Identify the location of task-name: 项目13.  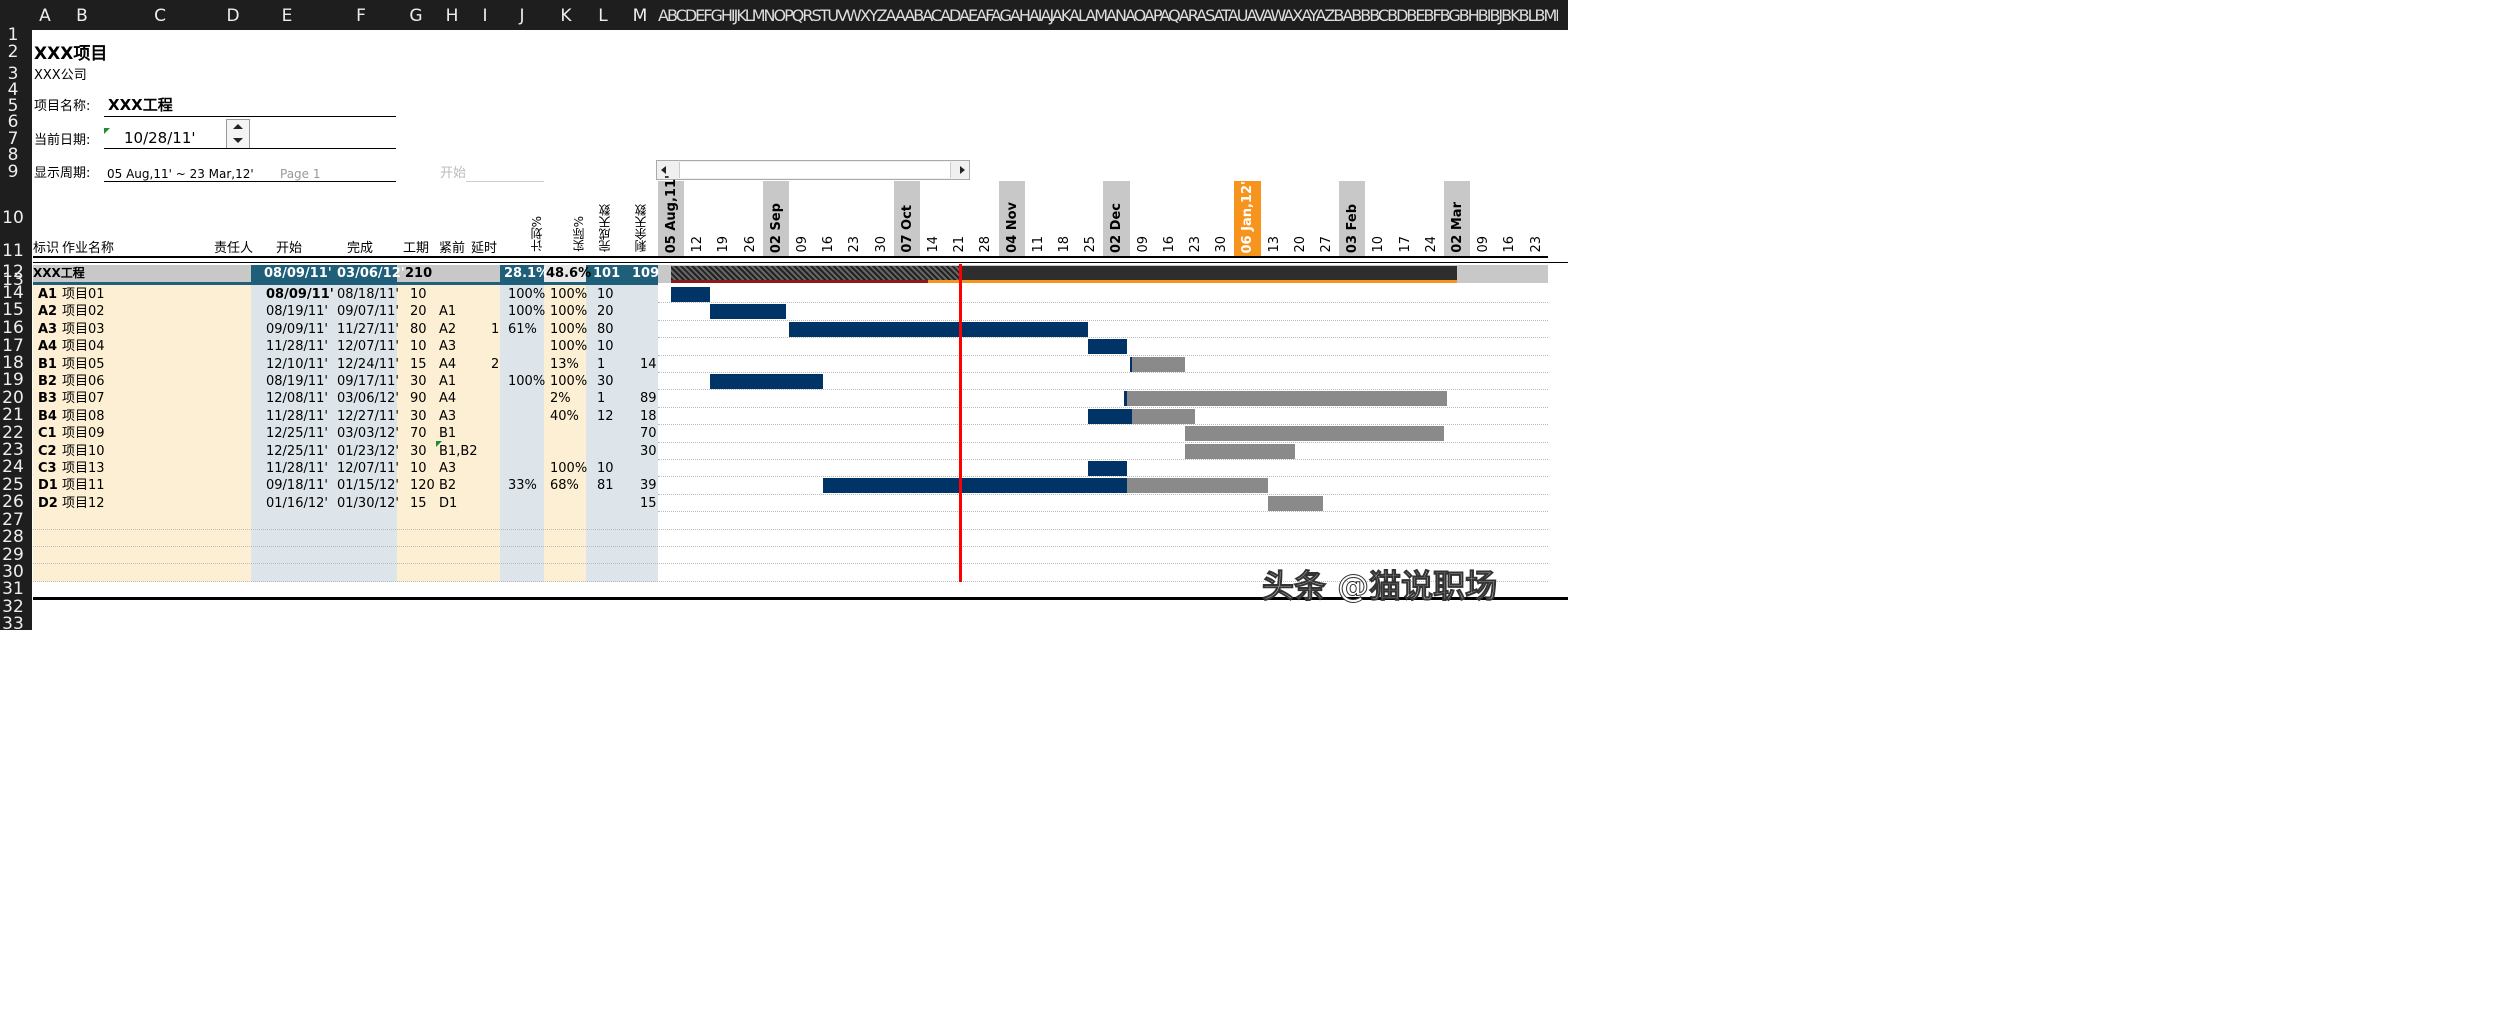
(83, 468).